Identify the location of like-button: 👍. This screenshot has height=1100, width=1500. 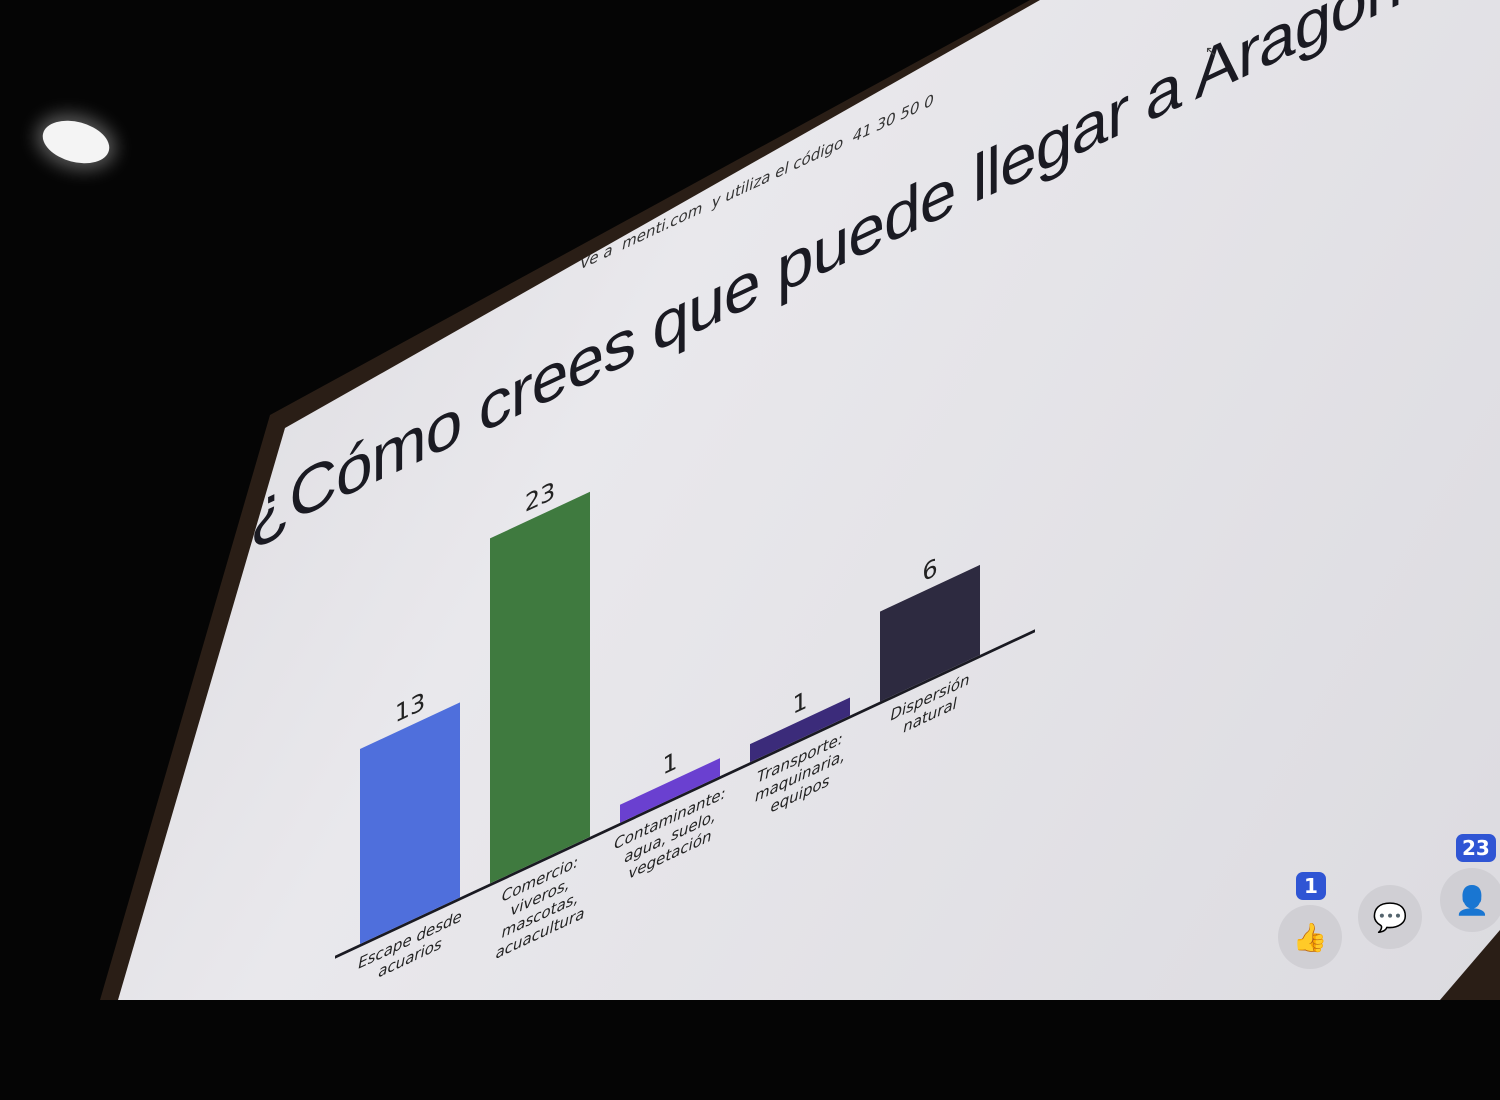
(1310, 937).